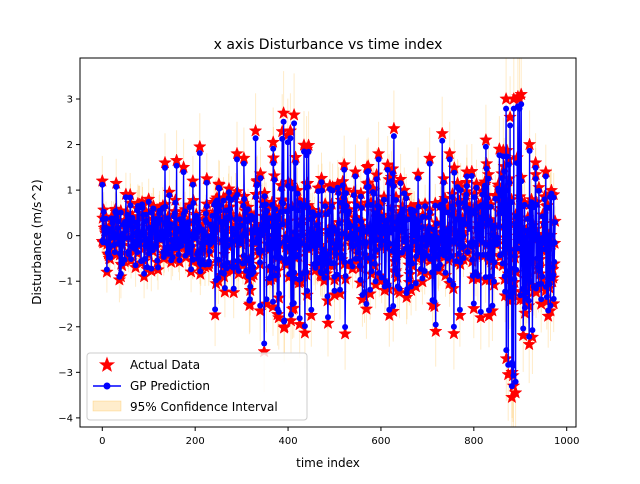  I want to click on x-tick-label: 600, so click(380, 441).